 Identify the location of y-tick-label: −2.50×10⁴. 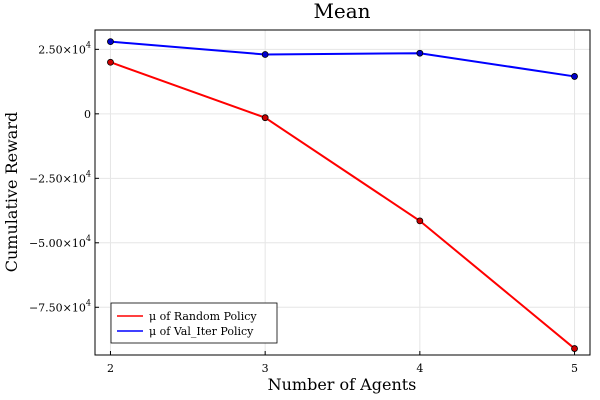
(60, 177).